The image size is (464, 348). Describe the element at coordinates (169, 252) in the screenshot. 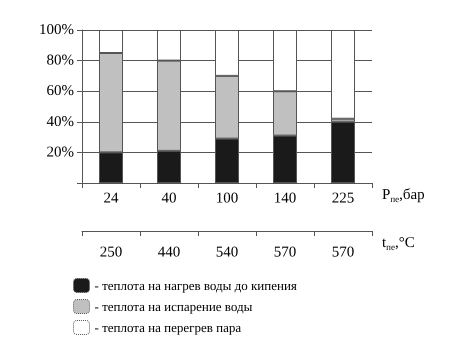

I see `text: 440` at that location.